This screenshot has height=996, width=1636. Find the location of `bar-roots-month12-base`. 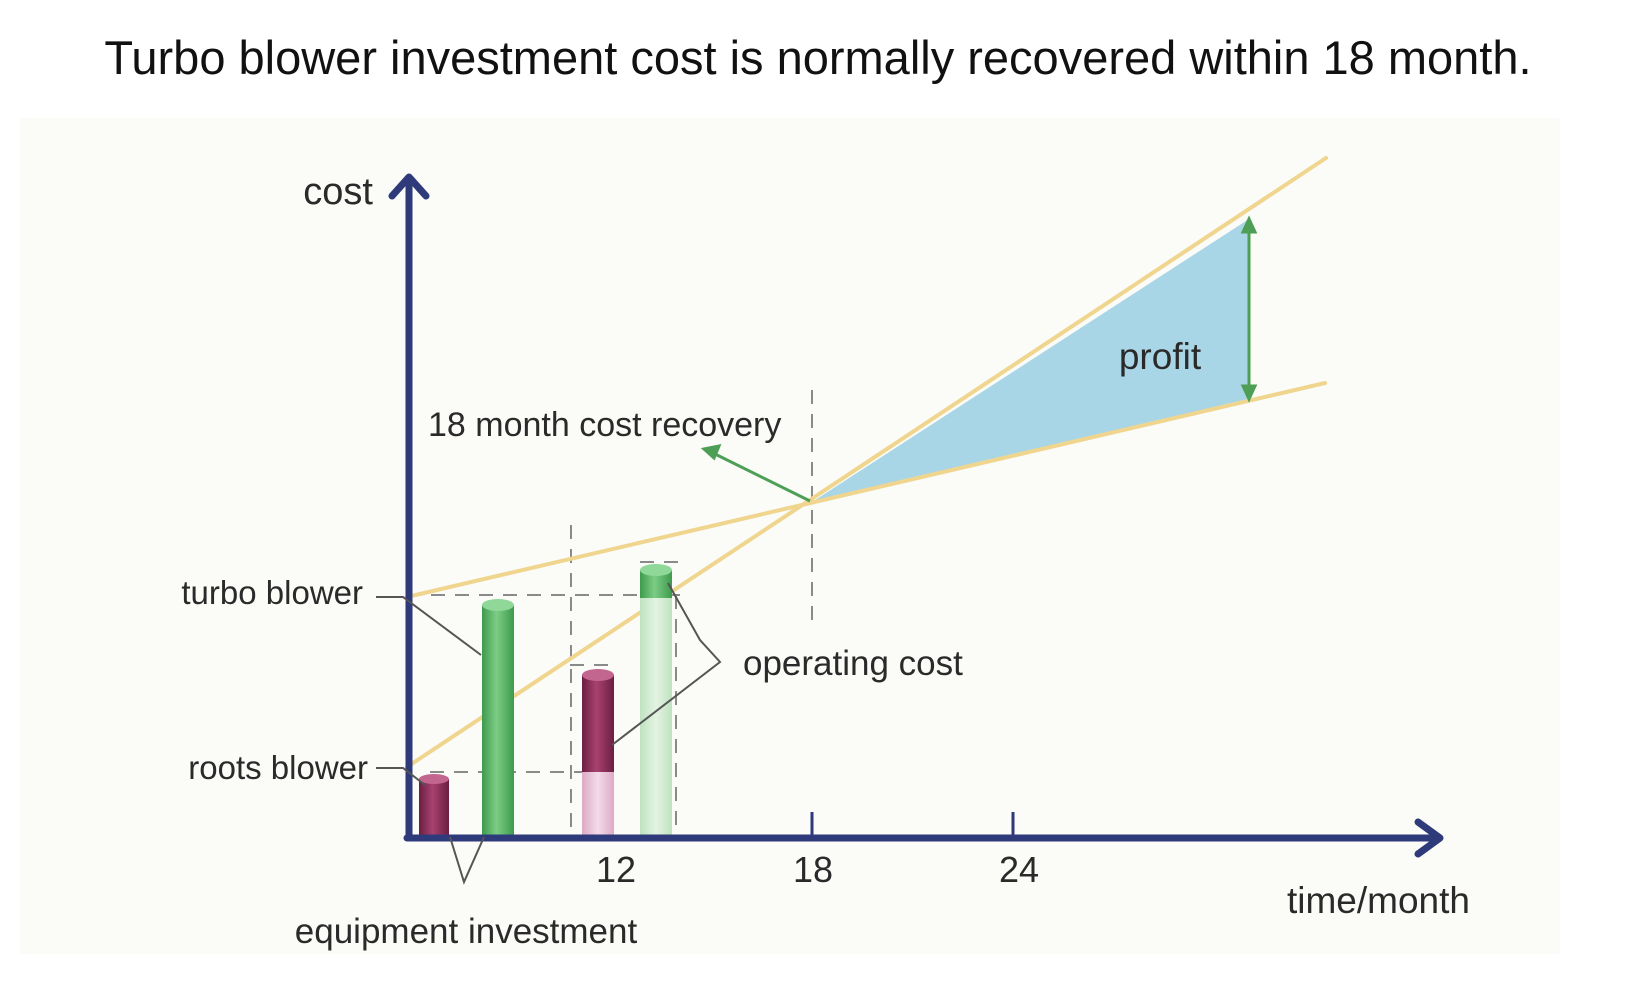

bar-roots-month12-base is located at coordinates (598, 803).